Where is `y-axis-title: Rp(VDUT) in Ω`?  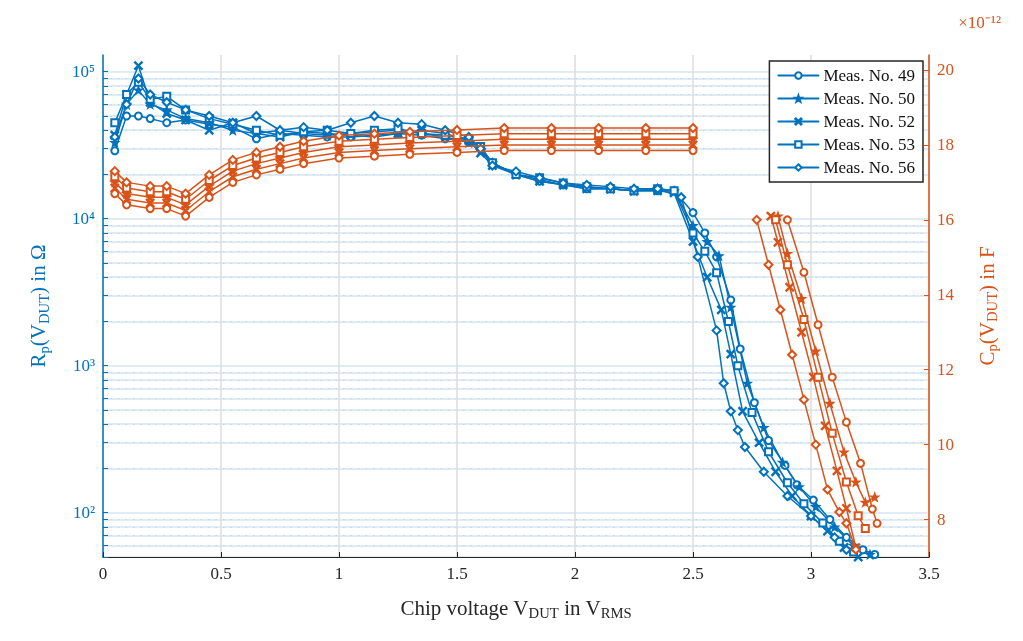
y-axis-title: Rp(VDUT) in Ω is located at coordinates (39, 306).